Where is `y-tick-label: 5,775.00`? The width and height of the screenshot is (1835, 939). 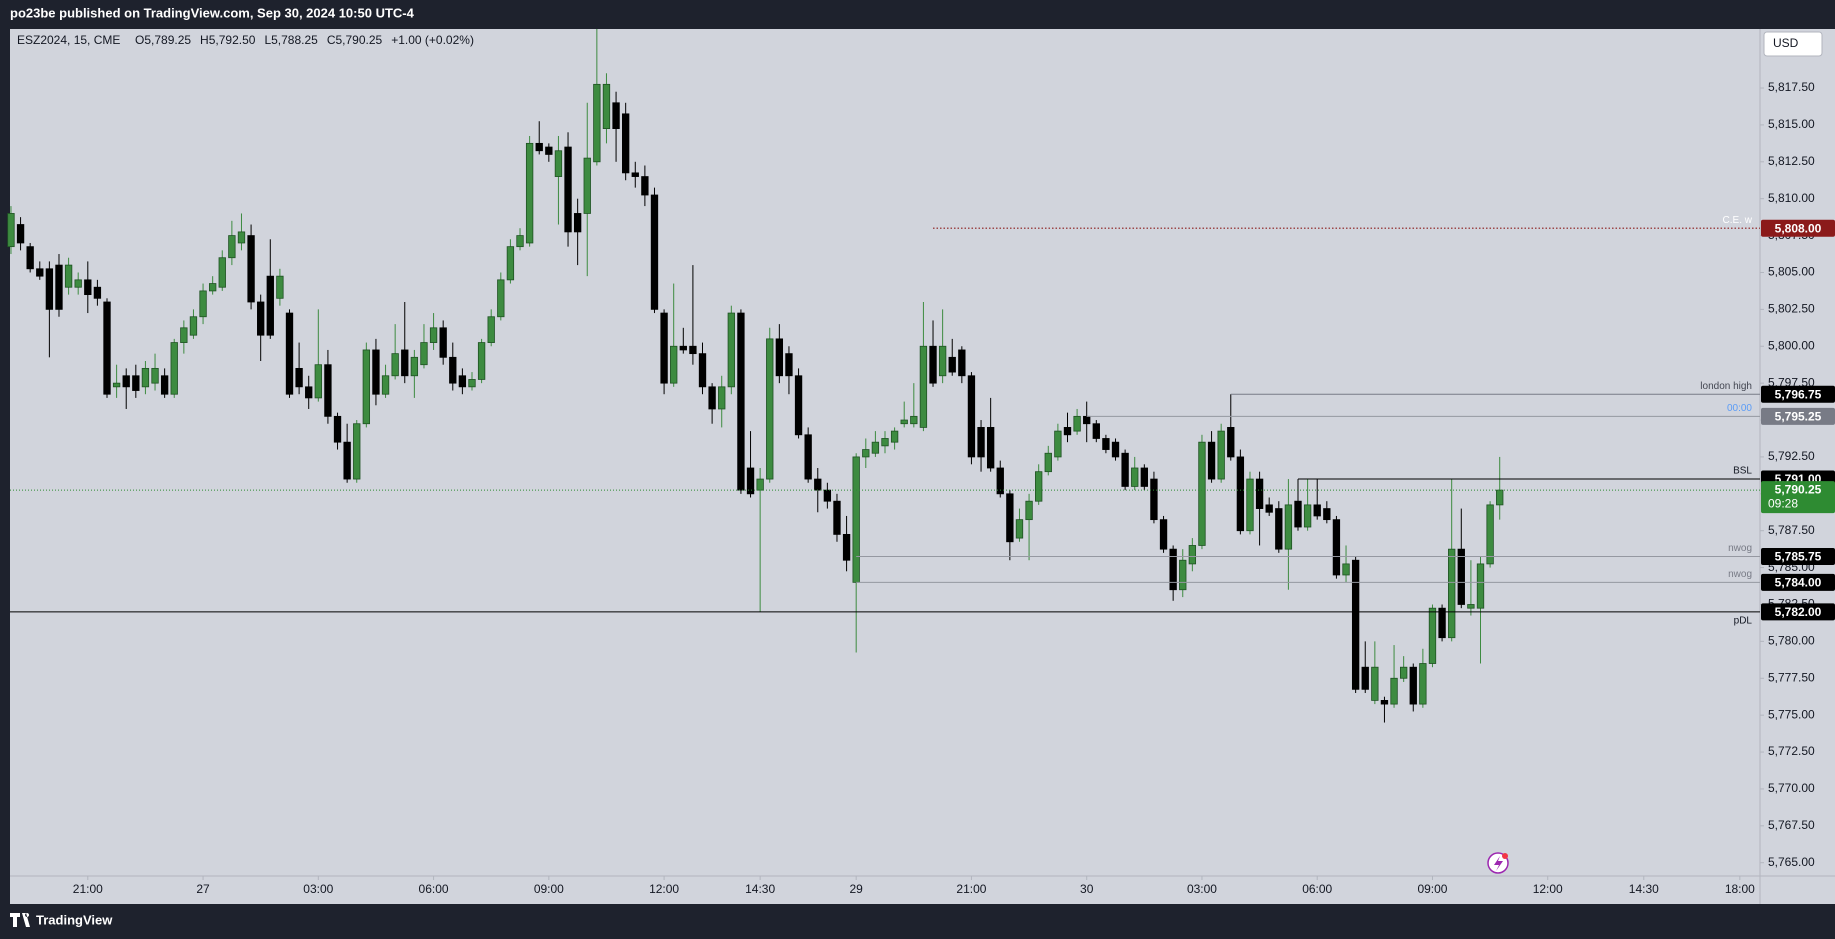
y-tick-label: 5,775.00 is located at coordinates (1791, 714).